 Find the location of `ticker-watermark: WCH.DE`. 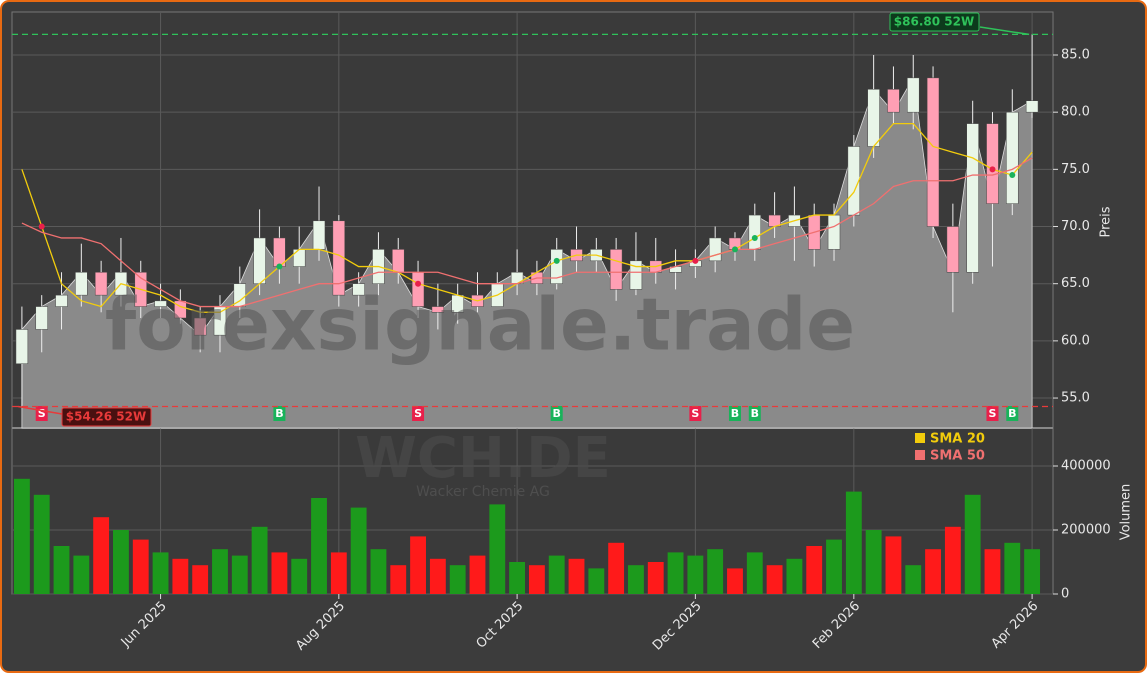

ticker-watermark: WCH.DE is located at coordinates (483, 458).